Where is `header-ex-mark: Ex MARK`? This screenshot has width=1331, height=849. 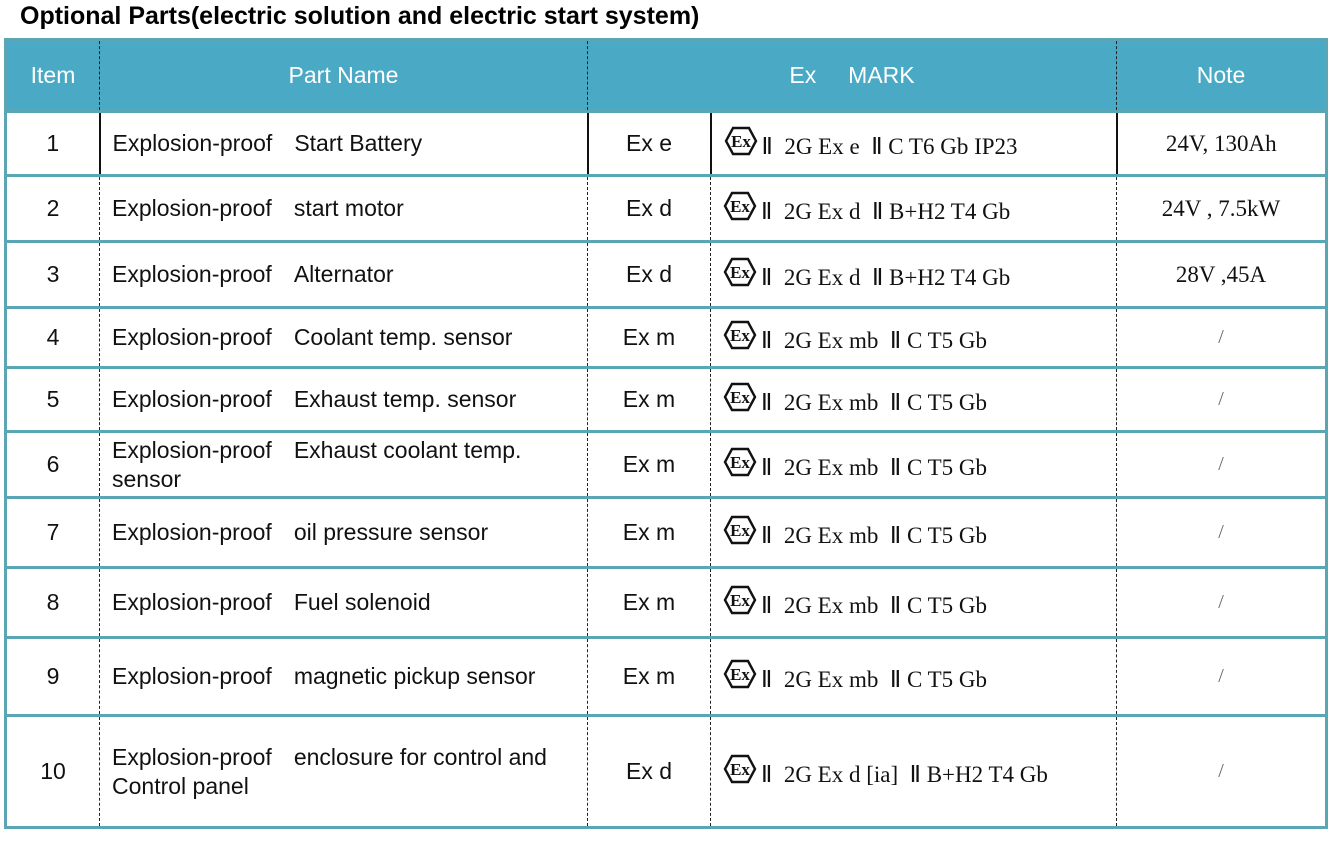
header-ex-mark: Ex MARK is located at coordinates (852, 75).